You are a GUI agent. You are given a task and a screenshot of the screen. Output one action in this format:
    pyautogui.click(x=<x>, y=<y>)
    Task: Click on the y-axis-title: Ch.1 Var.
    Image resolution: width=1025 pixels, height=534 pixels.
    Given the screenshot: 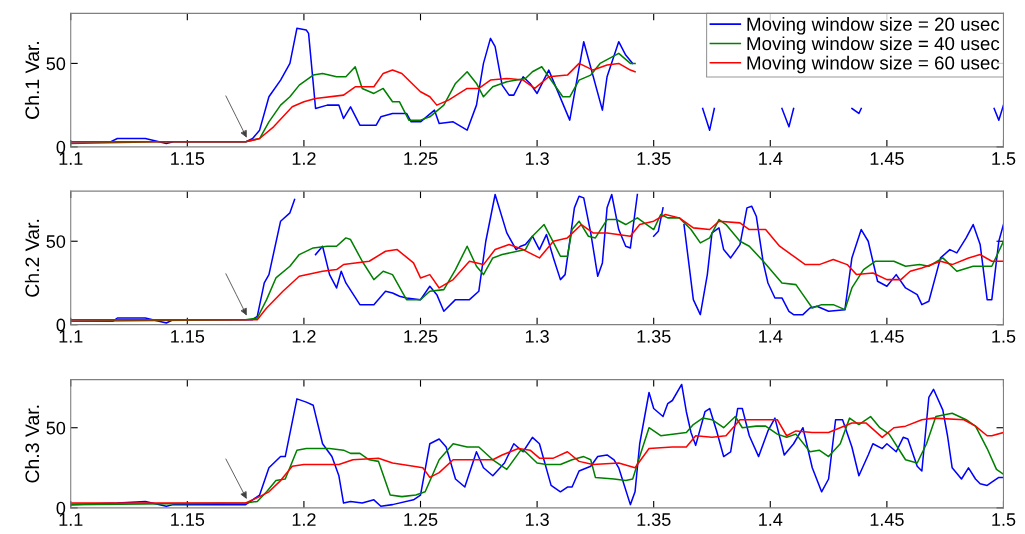 What is the action you would take?
    pyautogui.click(x=32, y=80)
    